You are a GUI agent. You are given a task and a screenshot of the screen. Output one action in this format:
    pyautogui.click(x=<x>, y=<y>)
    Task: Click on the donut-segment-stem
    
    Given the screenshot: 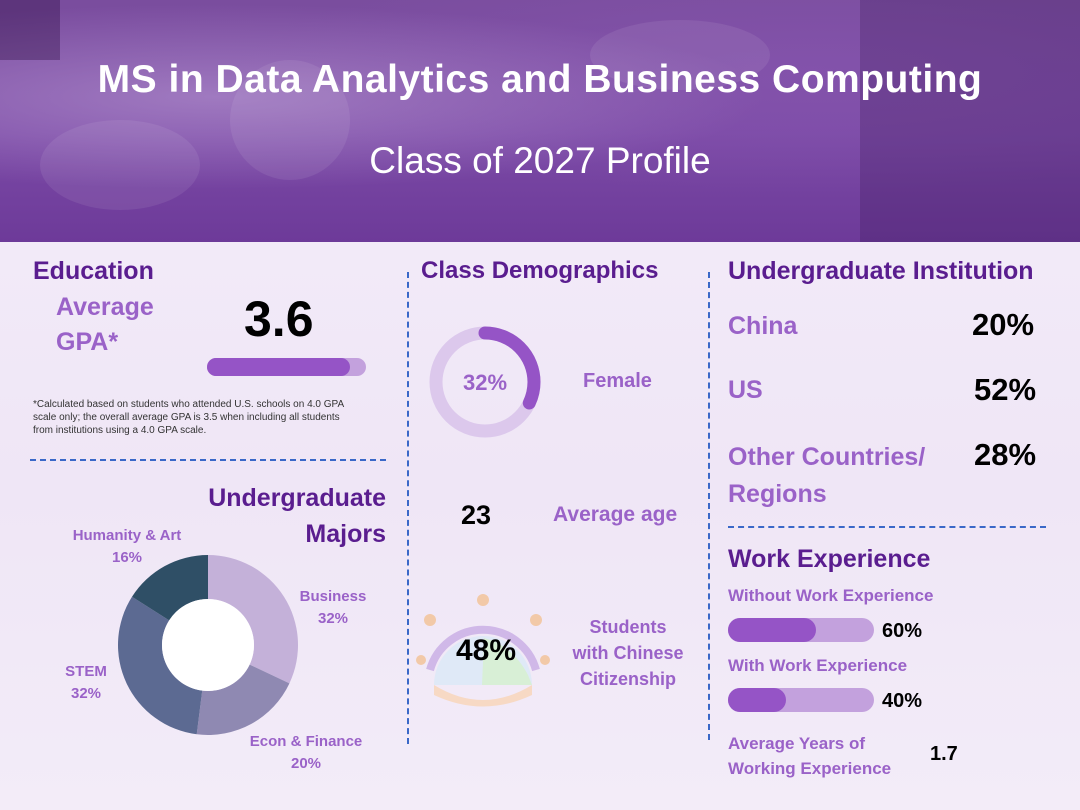 What is the action you would take?
    pyautogui.click(x=160, y=665)
    